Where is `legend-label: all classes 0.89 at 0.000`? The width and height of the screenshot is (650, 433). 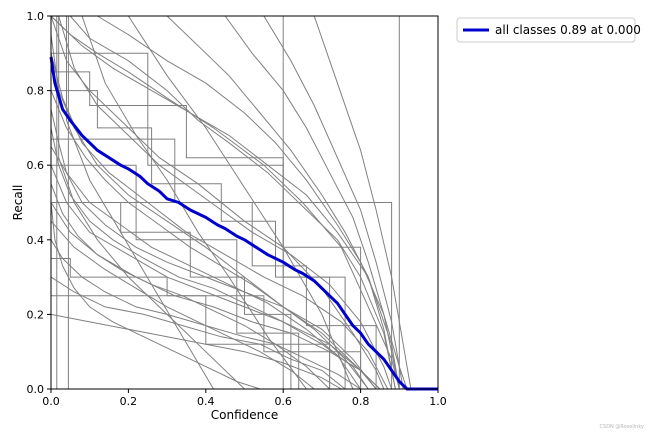
legend-label: all classes 0.89 at 0.000 is located at coordinates (568, 30).